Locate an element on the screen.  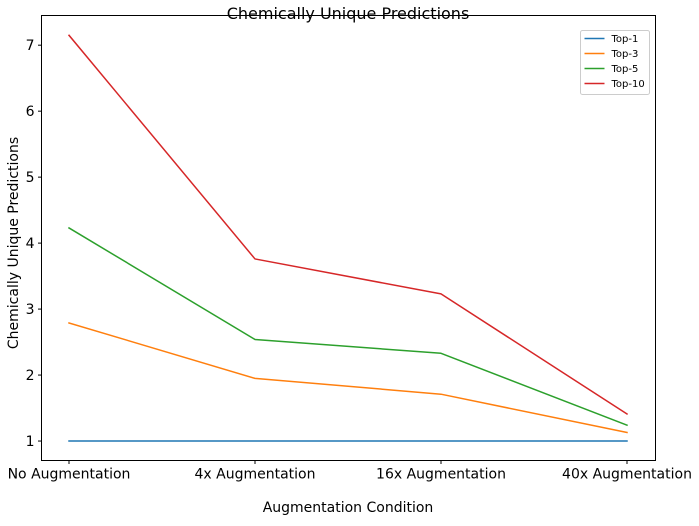
y-tick-label: 7 is located at coordinates (30, 46).